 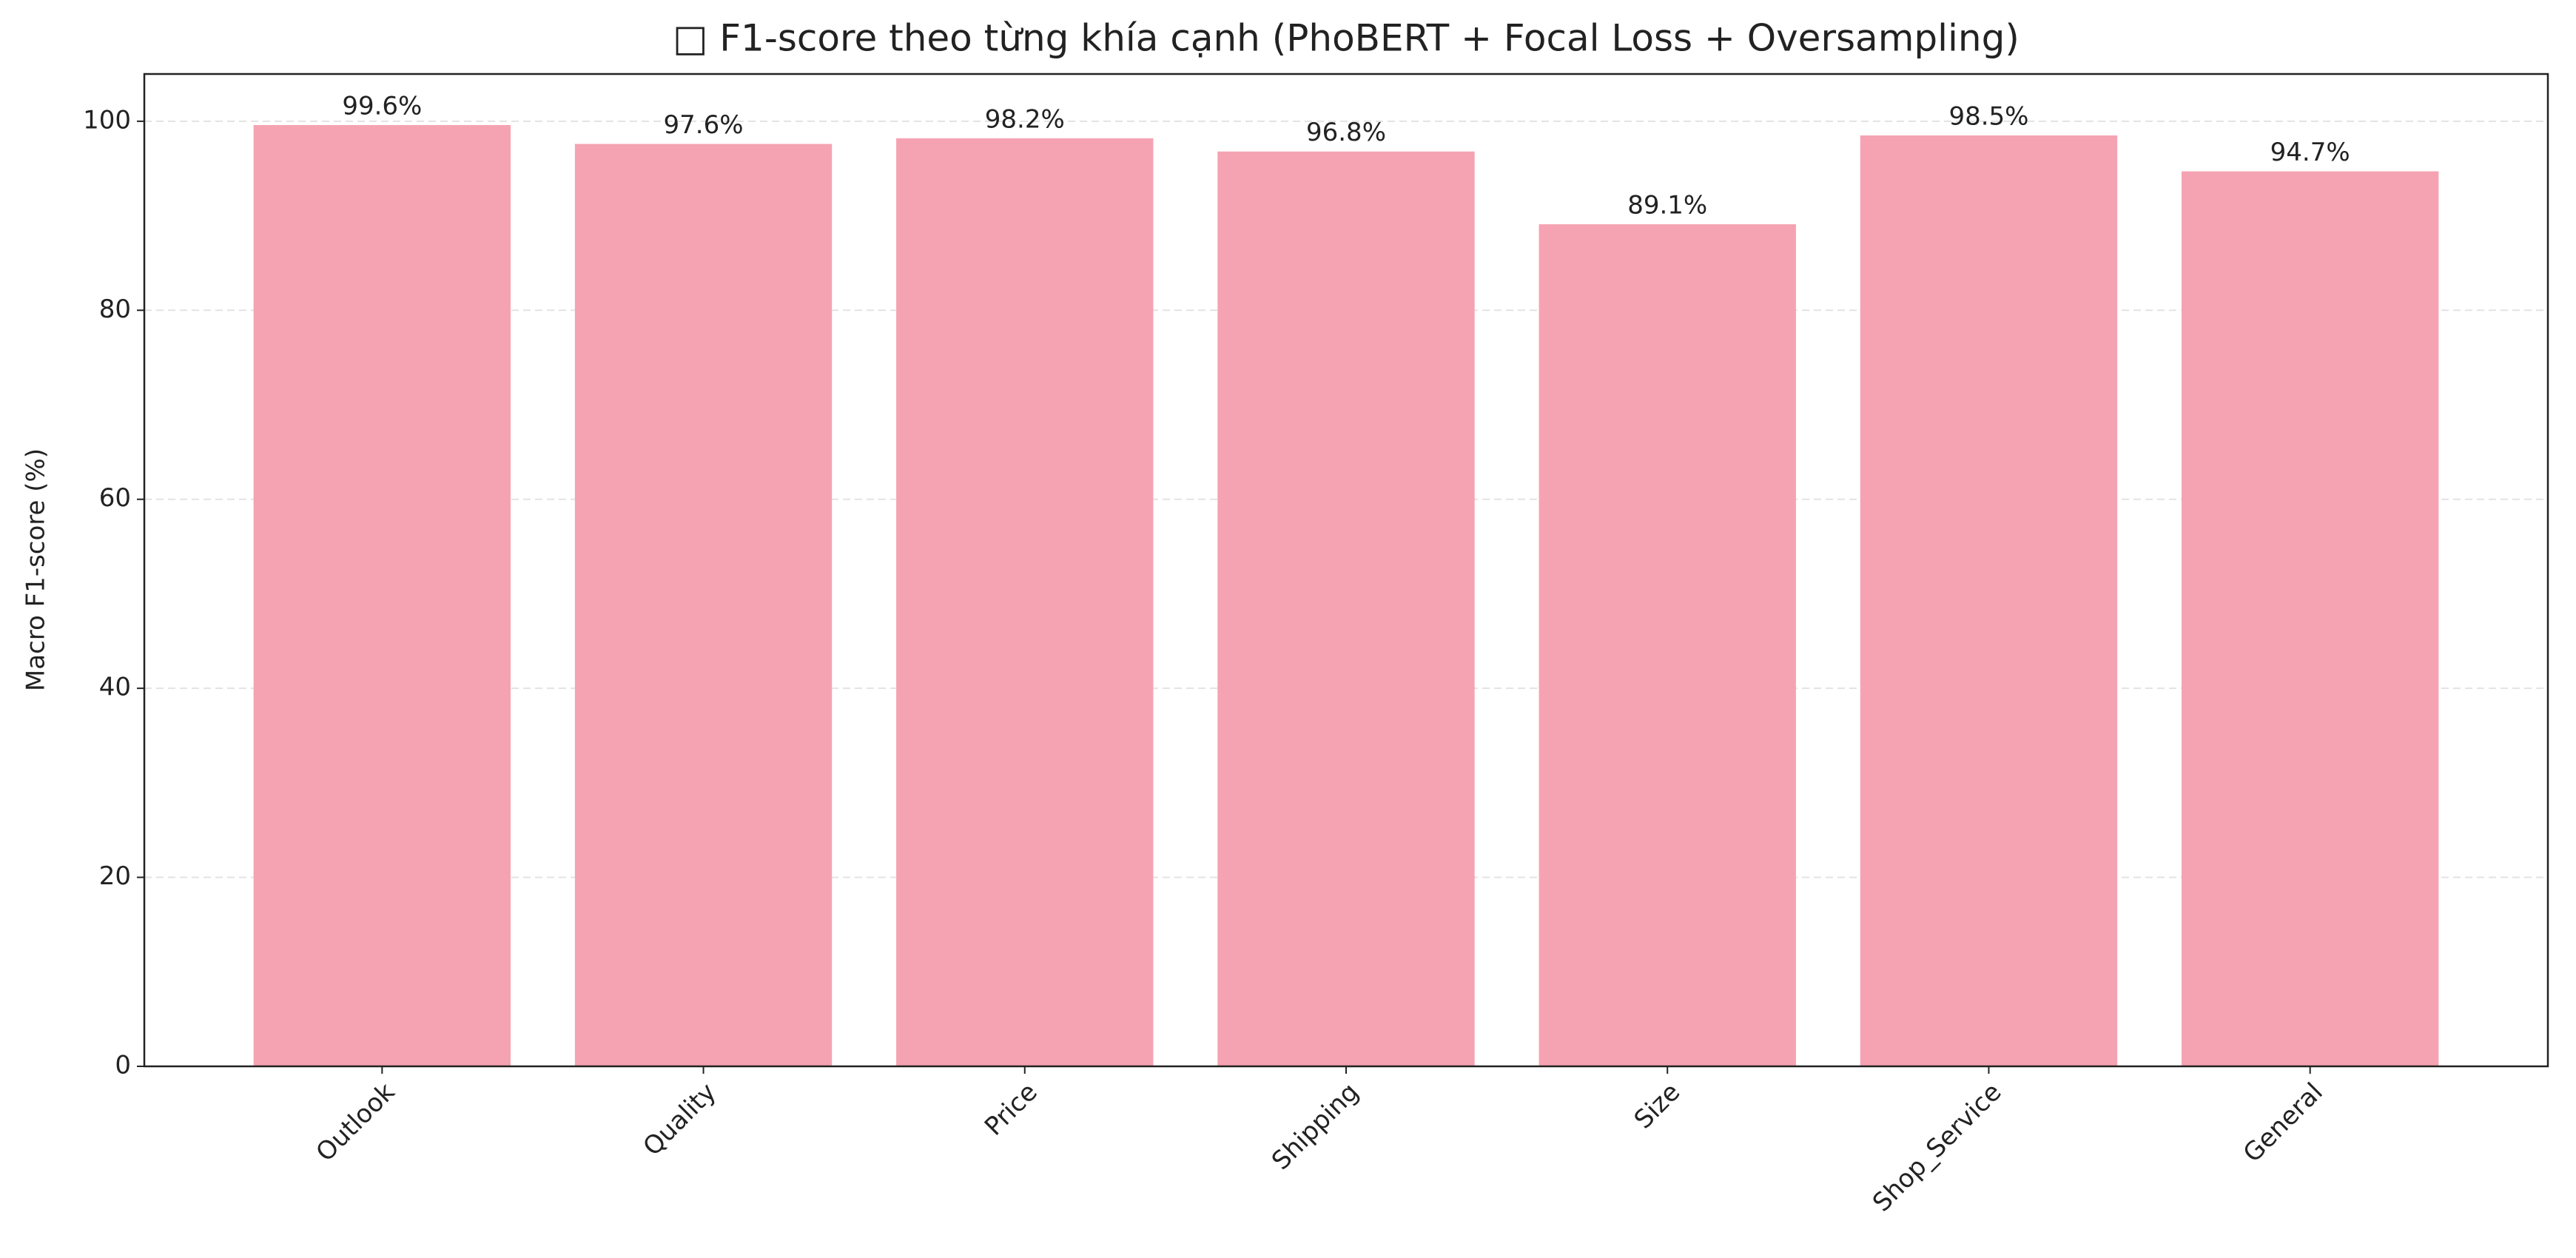 I want to click on y-tick-label: 40, so click(x=115, y=687).